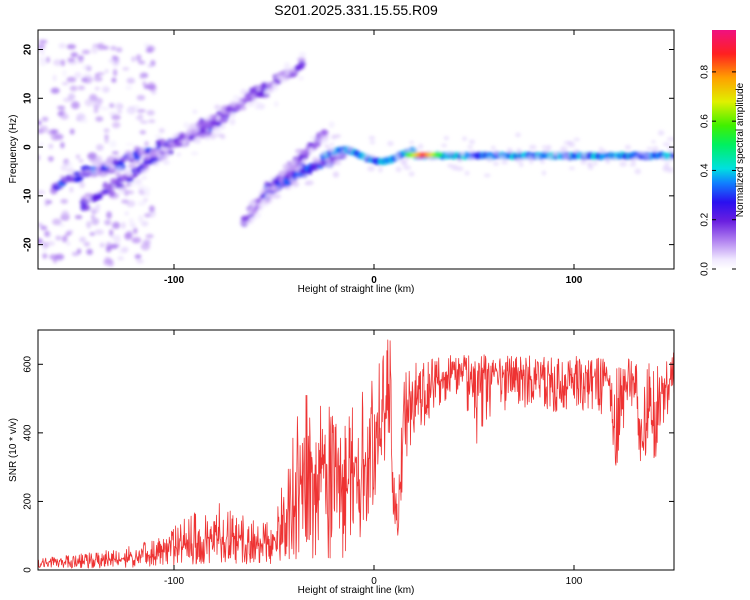 The width and height of the screenshot is (750, 600). What do you see at coordinates (28, 501) in the screenshot?
I see `y-tick-label: 200` at bounding box center [28, 501].